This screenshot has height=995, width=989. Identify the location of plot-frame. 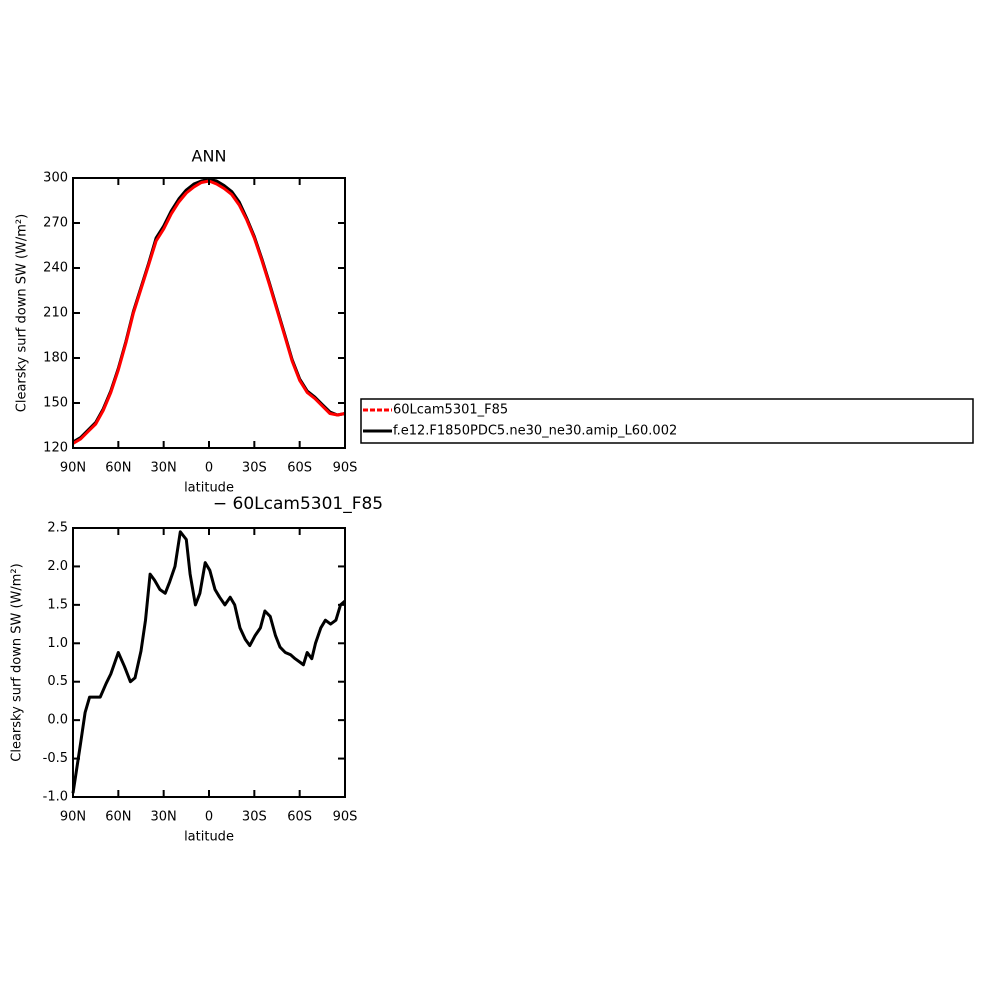
(209, 313).